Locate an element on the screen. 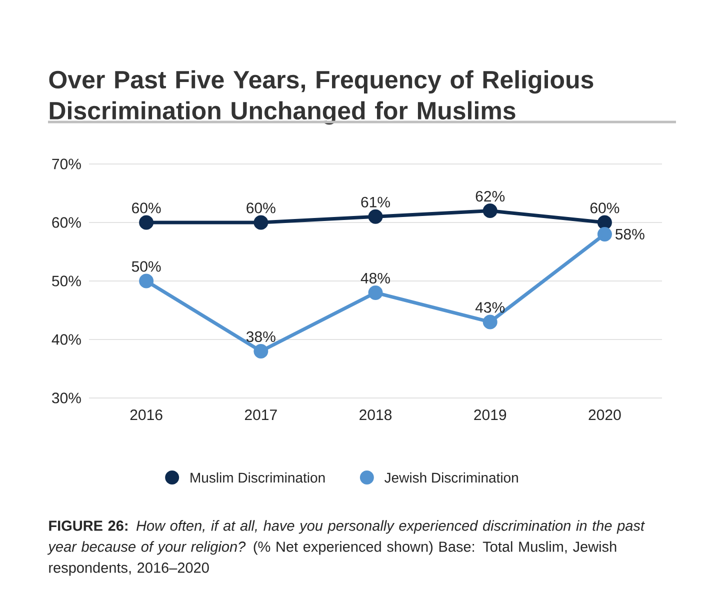 The image size is (712, 604). data-label: 61% is located at coordinates (375, 202).